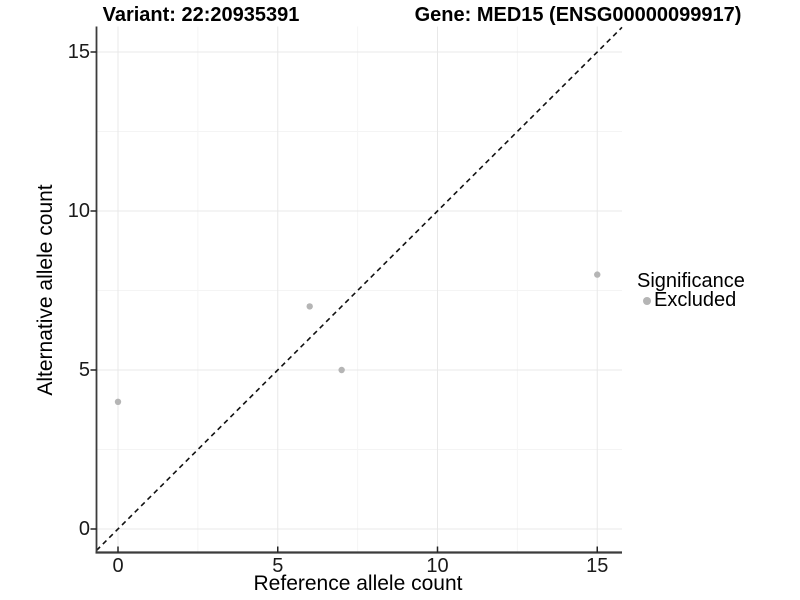 Image resolution: width=800 pixels, height=600 pixels. What do you see at coordinates (201, 15) in the screenshot?
I see `plot-title-variant: Variant: 22:20935391` at bounding box center [201, 15].